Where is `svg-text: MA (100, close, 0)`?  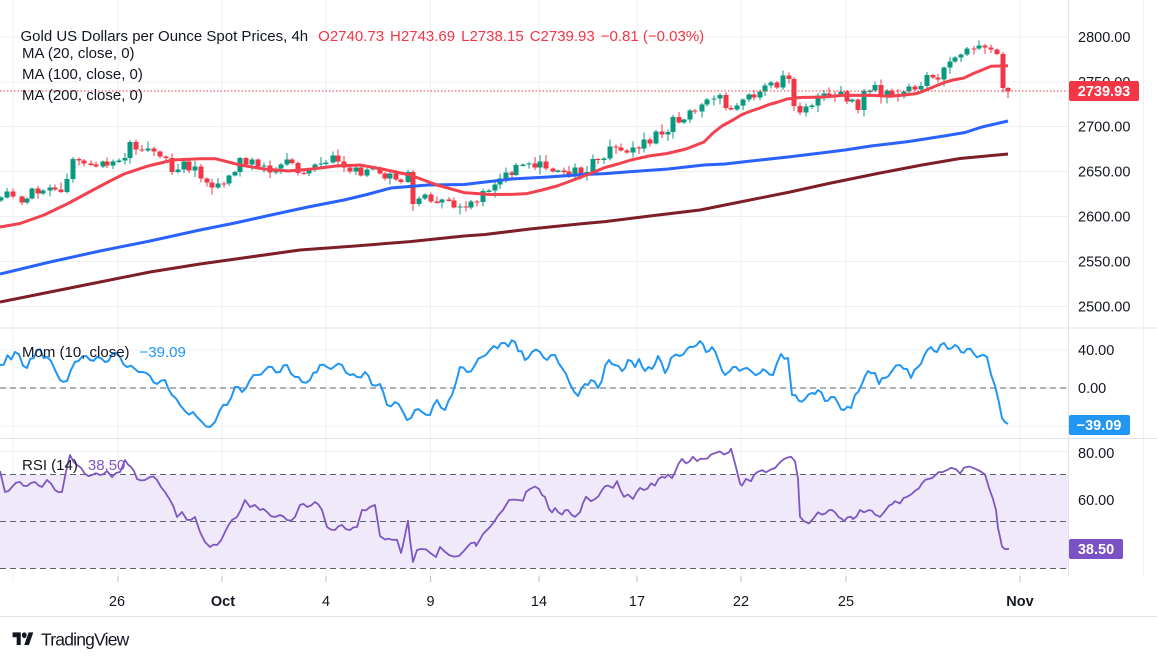 svg-text: MA (100, close, 0) is located at coordinates (82, 74).